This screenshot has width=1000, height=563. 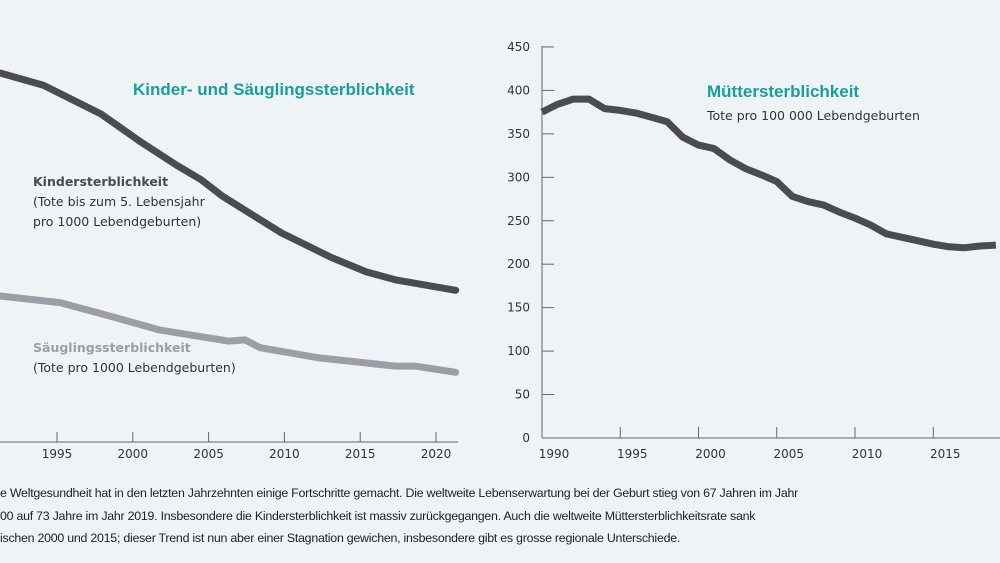 I want to click on y-tick-label: 150, so click(x=518, y=308).